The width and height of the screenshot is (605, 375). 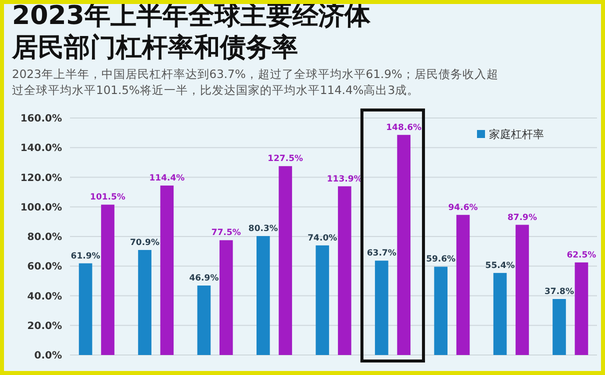 I want to click on data-label: 94.6%, so click(x=463, y=207).